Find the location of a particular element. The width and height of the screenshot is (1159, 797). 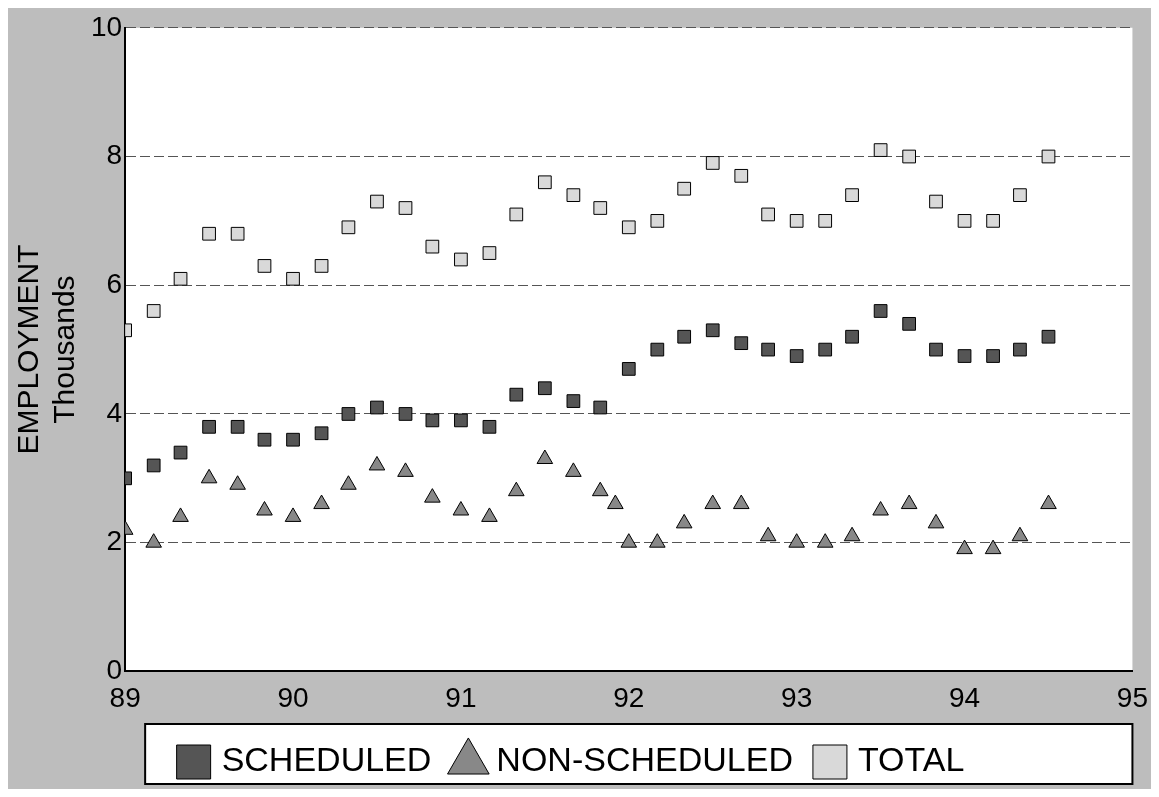

x-tick-label: 92 is located at coordinates (629, 697).